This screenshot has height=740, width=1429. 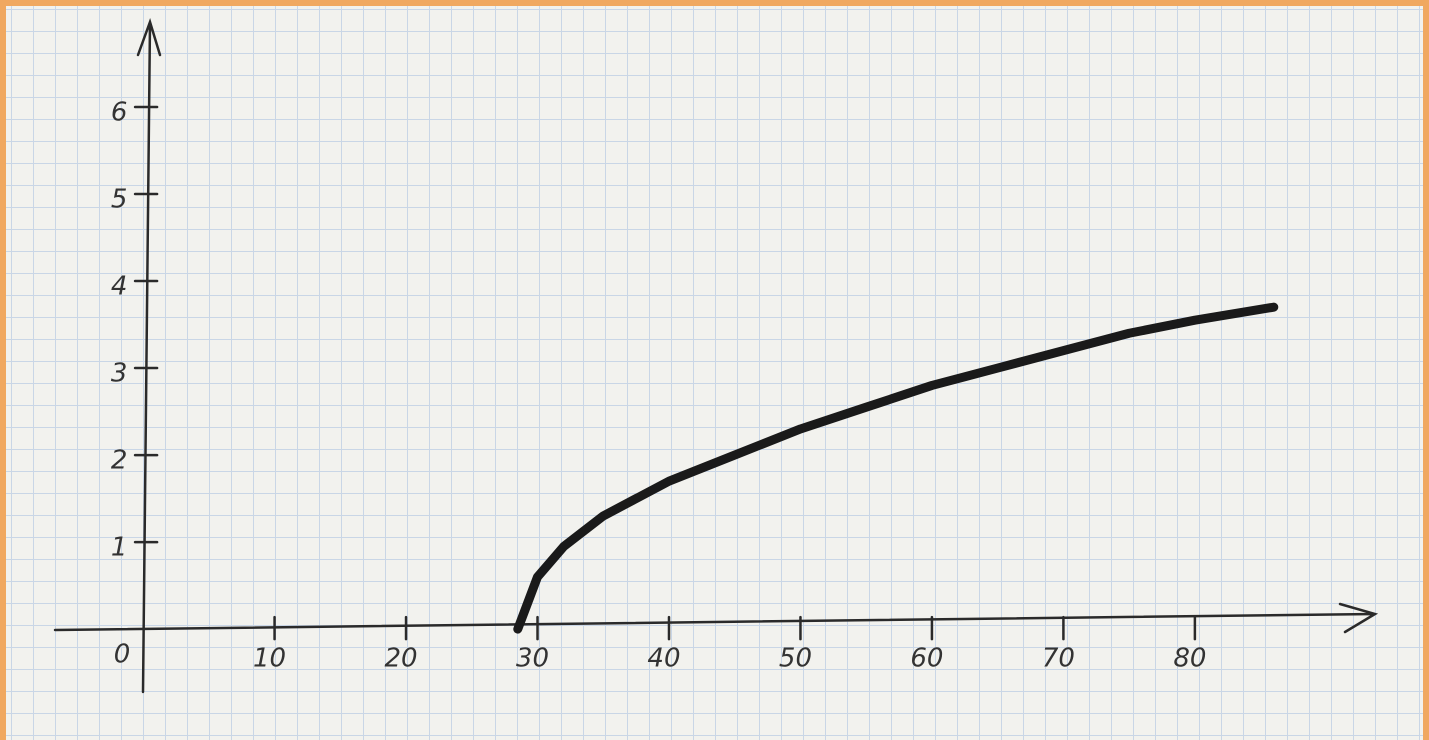 What do you see at coordinates (1058, 659) in the screenshot?
I see `x-tick-label: 70` at bounding box center [1058, 659].